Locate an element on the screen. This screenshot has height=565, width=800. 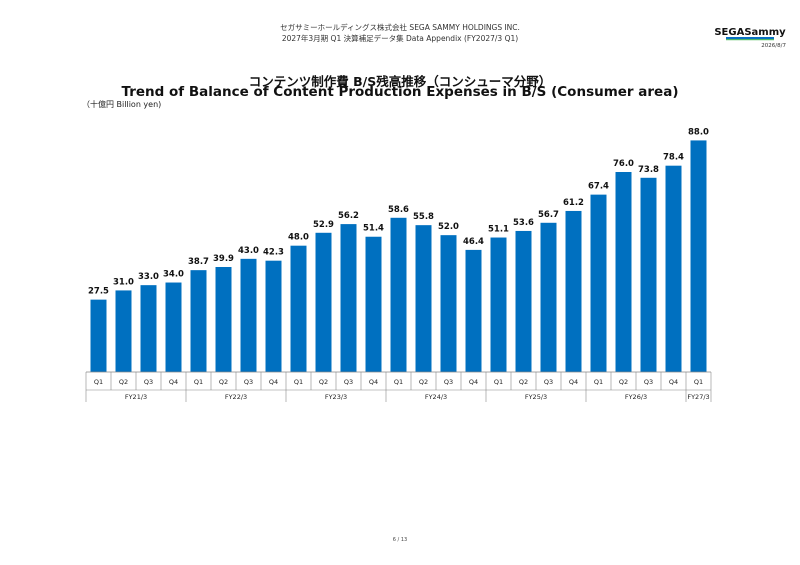
logo-text: SEGASammy is located at coordinates (750, 32).